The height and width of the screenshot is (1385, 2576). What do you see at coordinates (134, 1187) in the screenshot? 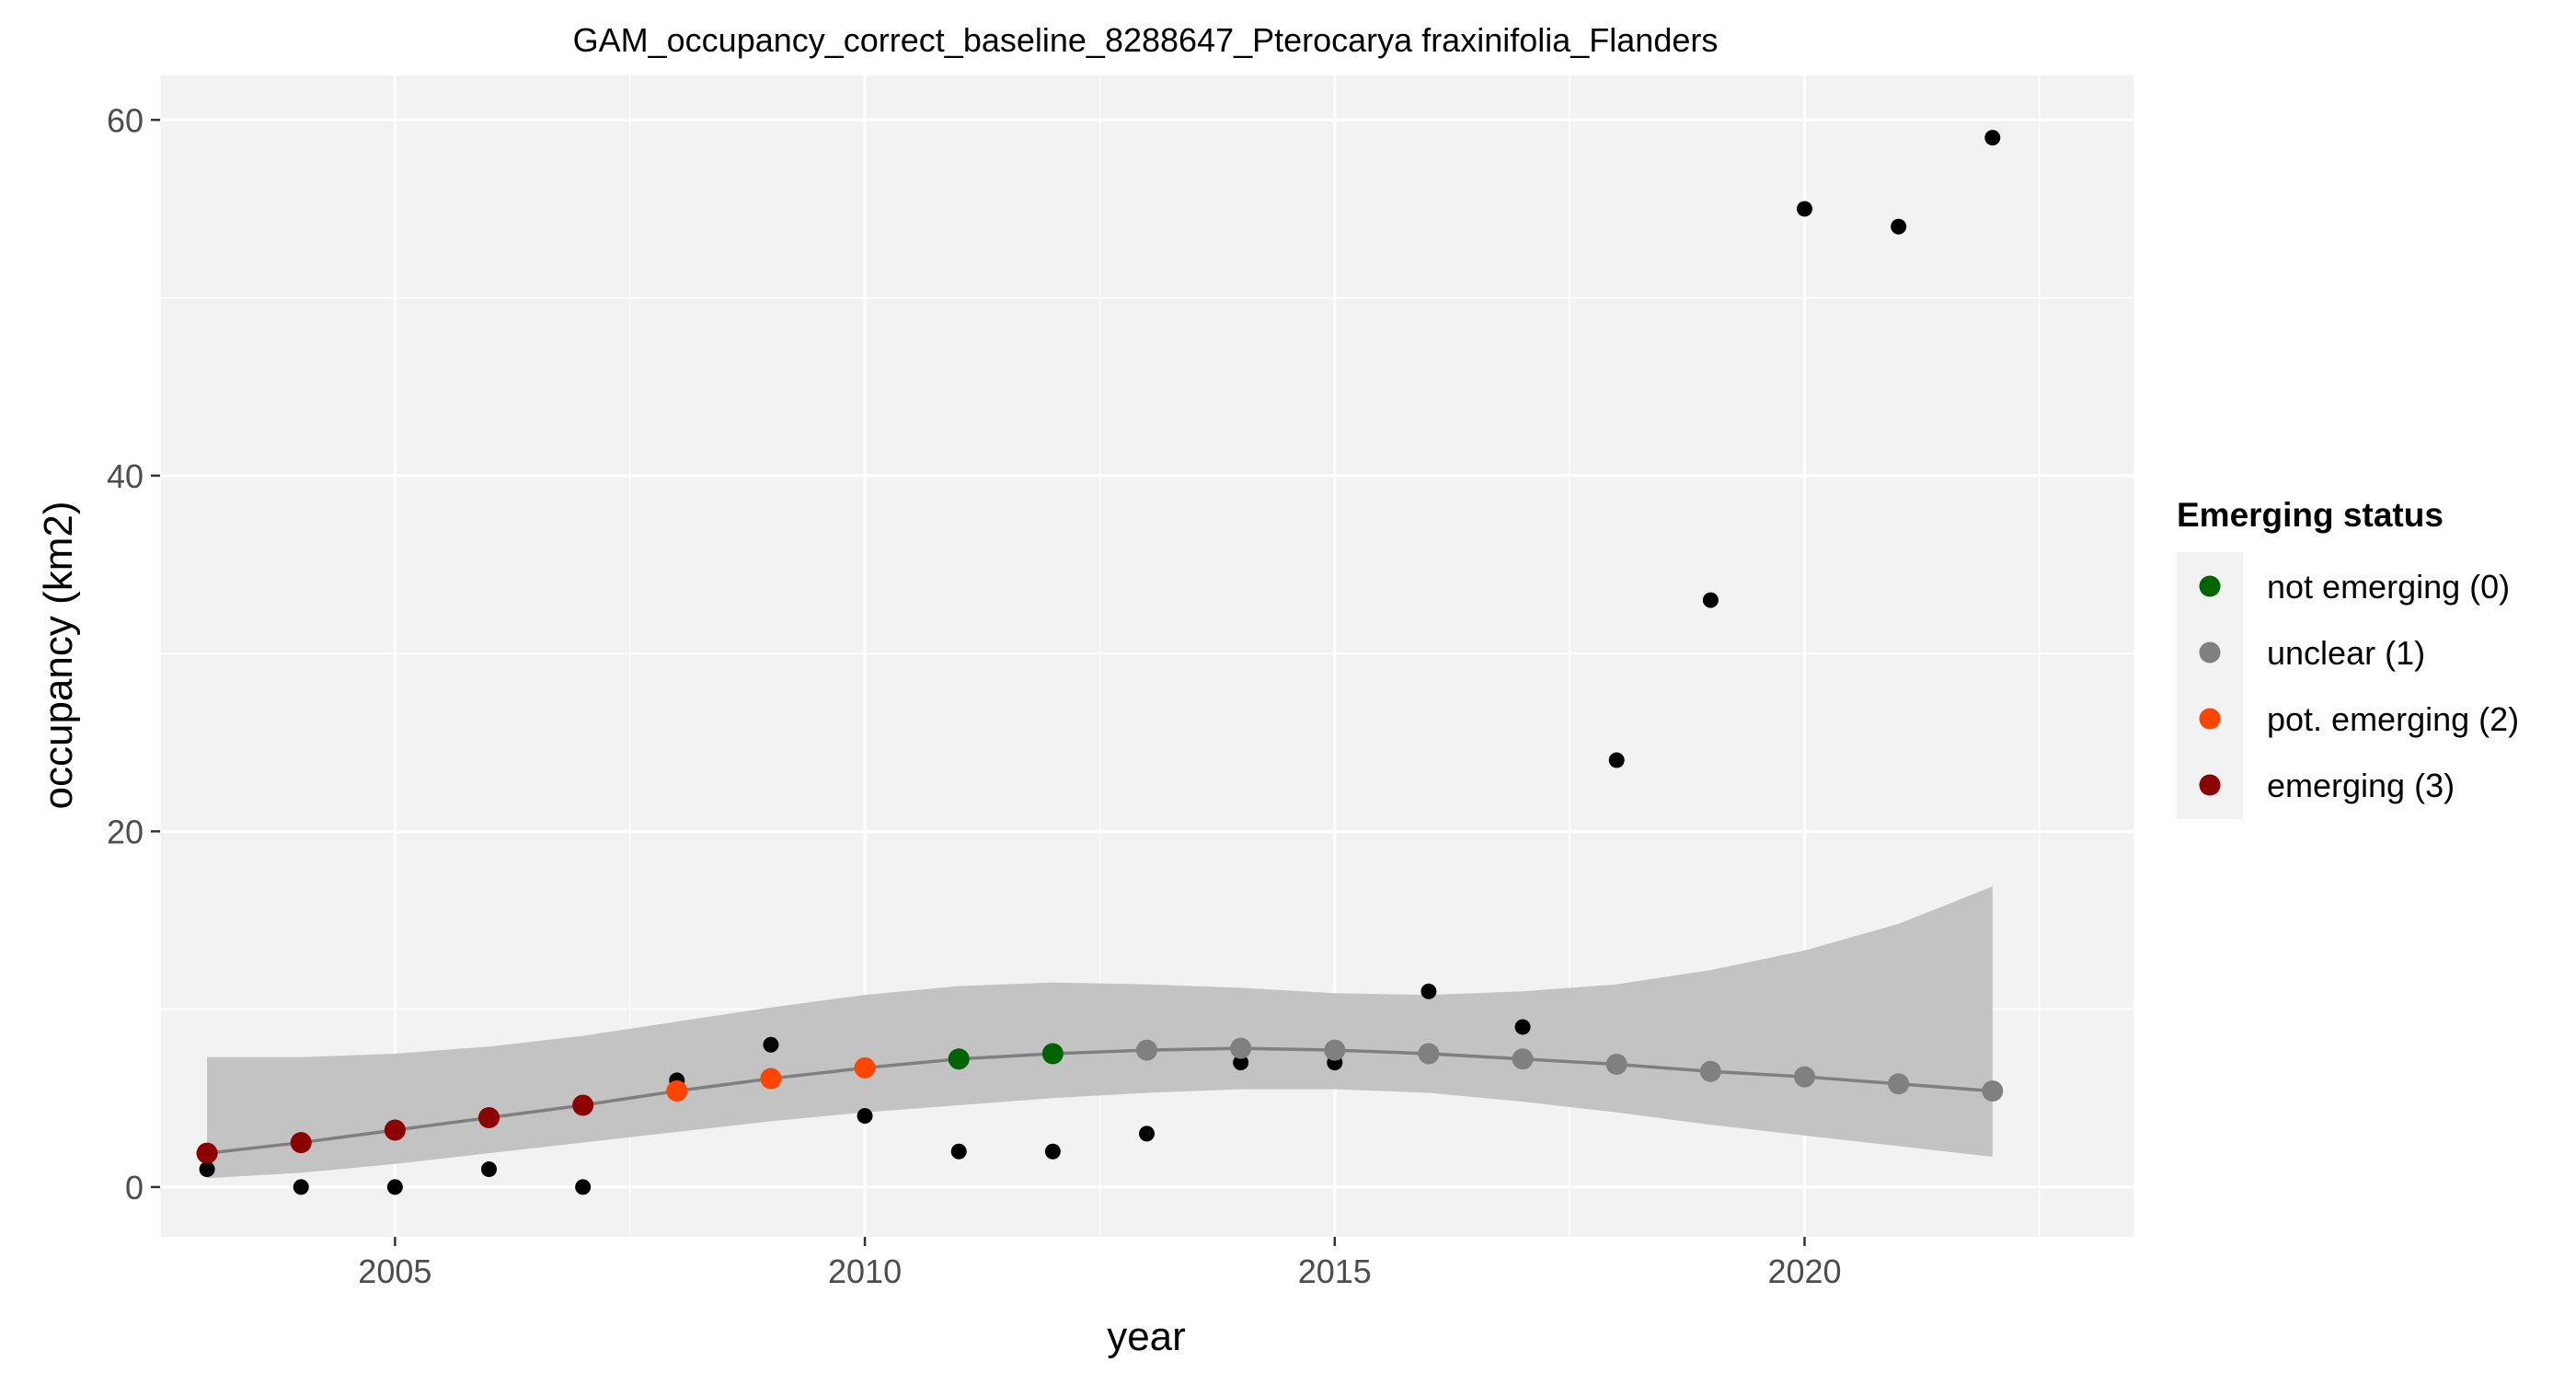
I see `y-tick-label: 0` at bounding box center [134, 1187].